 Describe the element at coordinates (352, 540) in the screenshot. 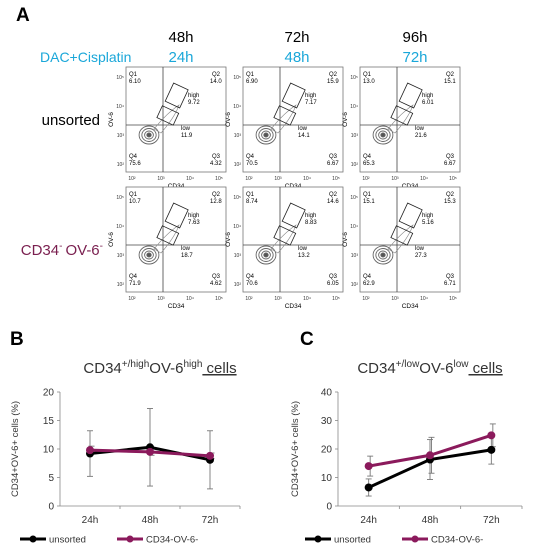

I see `legend-label: unsorted` at that location.